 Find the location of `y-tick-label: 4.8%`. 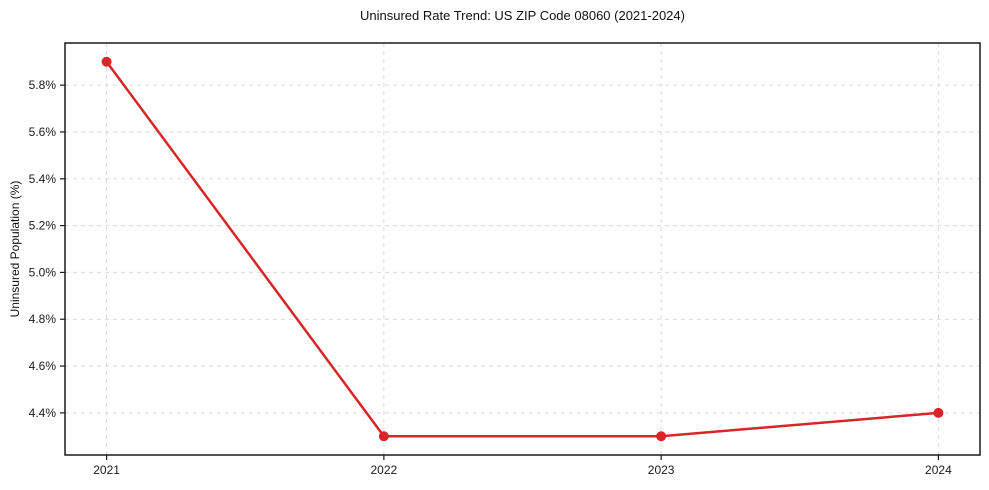

y-tick-label: 4.8% is located at coordinates (43, 319).